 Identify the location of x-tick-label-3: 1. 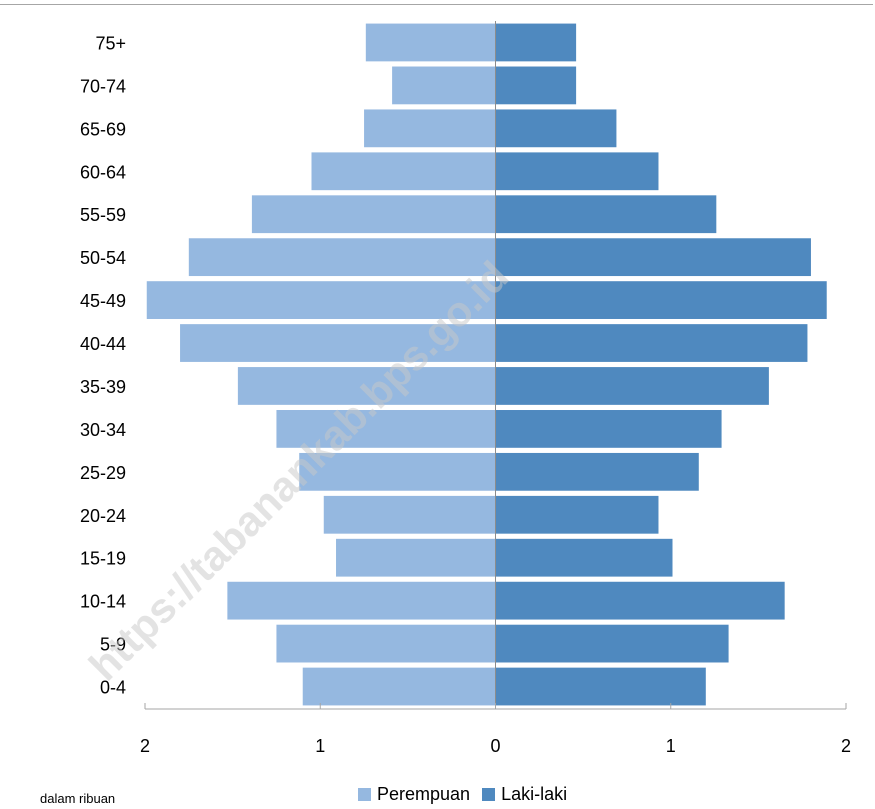
(671, 746).